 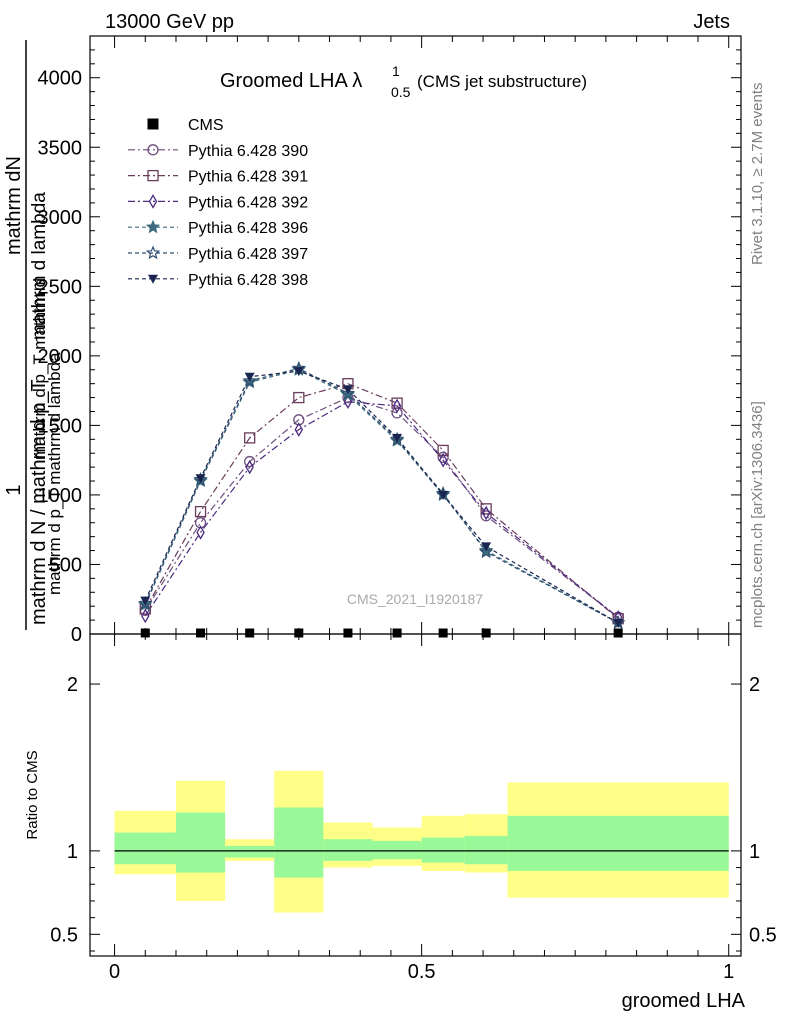 What do you see at coordinates (114, 972) in the screenshot?
I see `ratio-xtick-label: 0` at bounding box center [114, 972].